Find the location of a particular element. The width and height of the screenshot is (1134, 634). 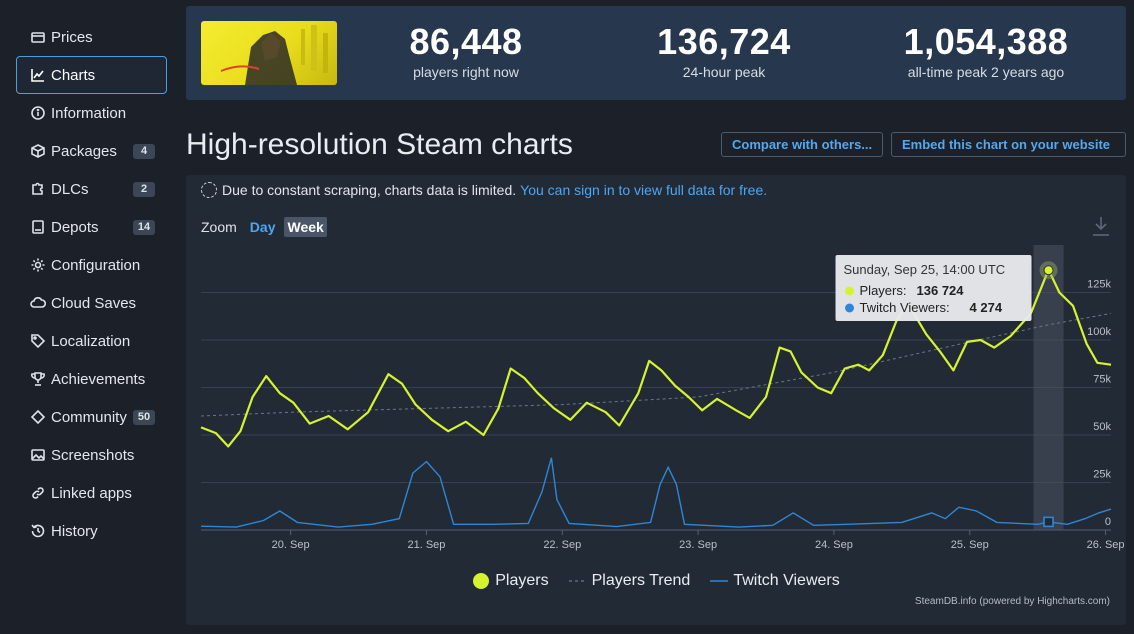

legend-players-trend: Players Trend is located at coordinates (629, 581).